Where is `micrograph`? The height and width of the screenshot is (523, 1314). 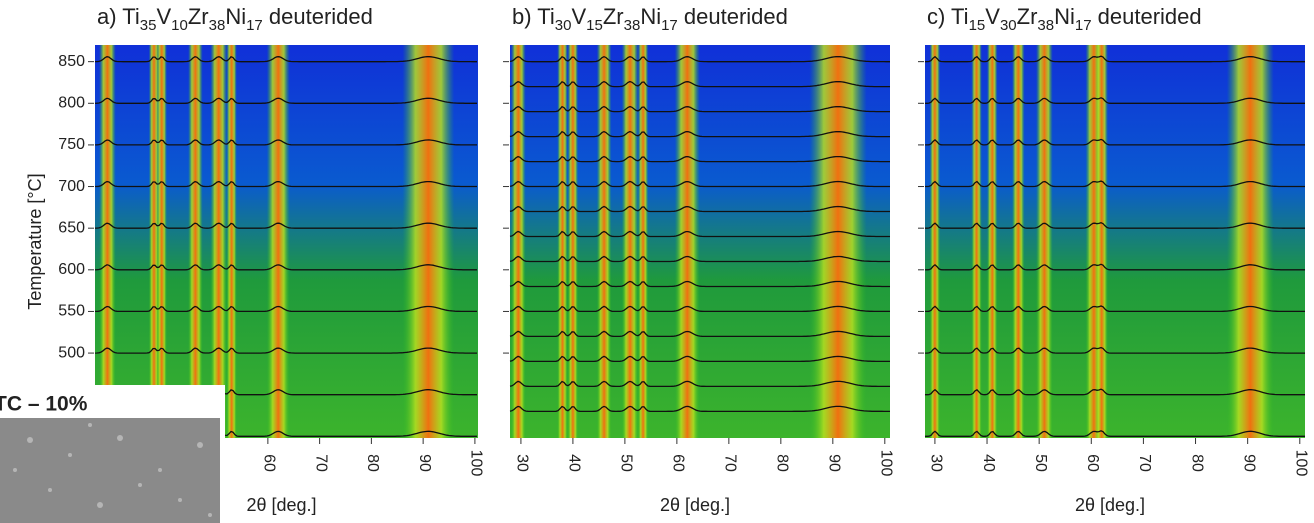
micrograph is located at coordinates (110, 470).